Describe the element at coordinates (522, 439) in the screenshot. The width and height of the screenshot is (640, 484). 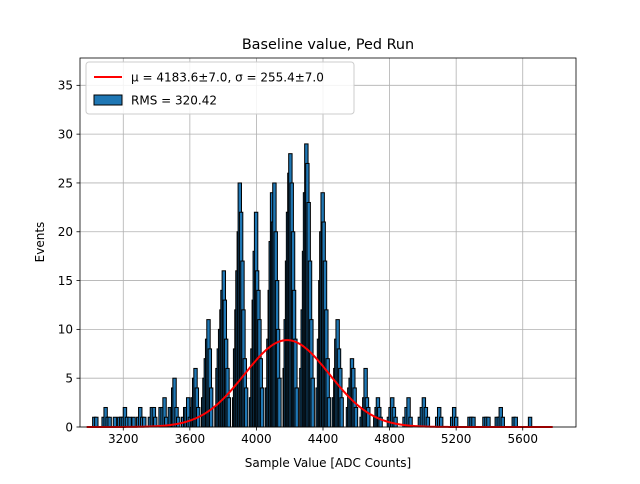
I see `x-tick-label: 5600` at that location.